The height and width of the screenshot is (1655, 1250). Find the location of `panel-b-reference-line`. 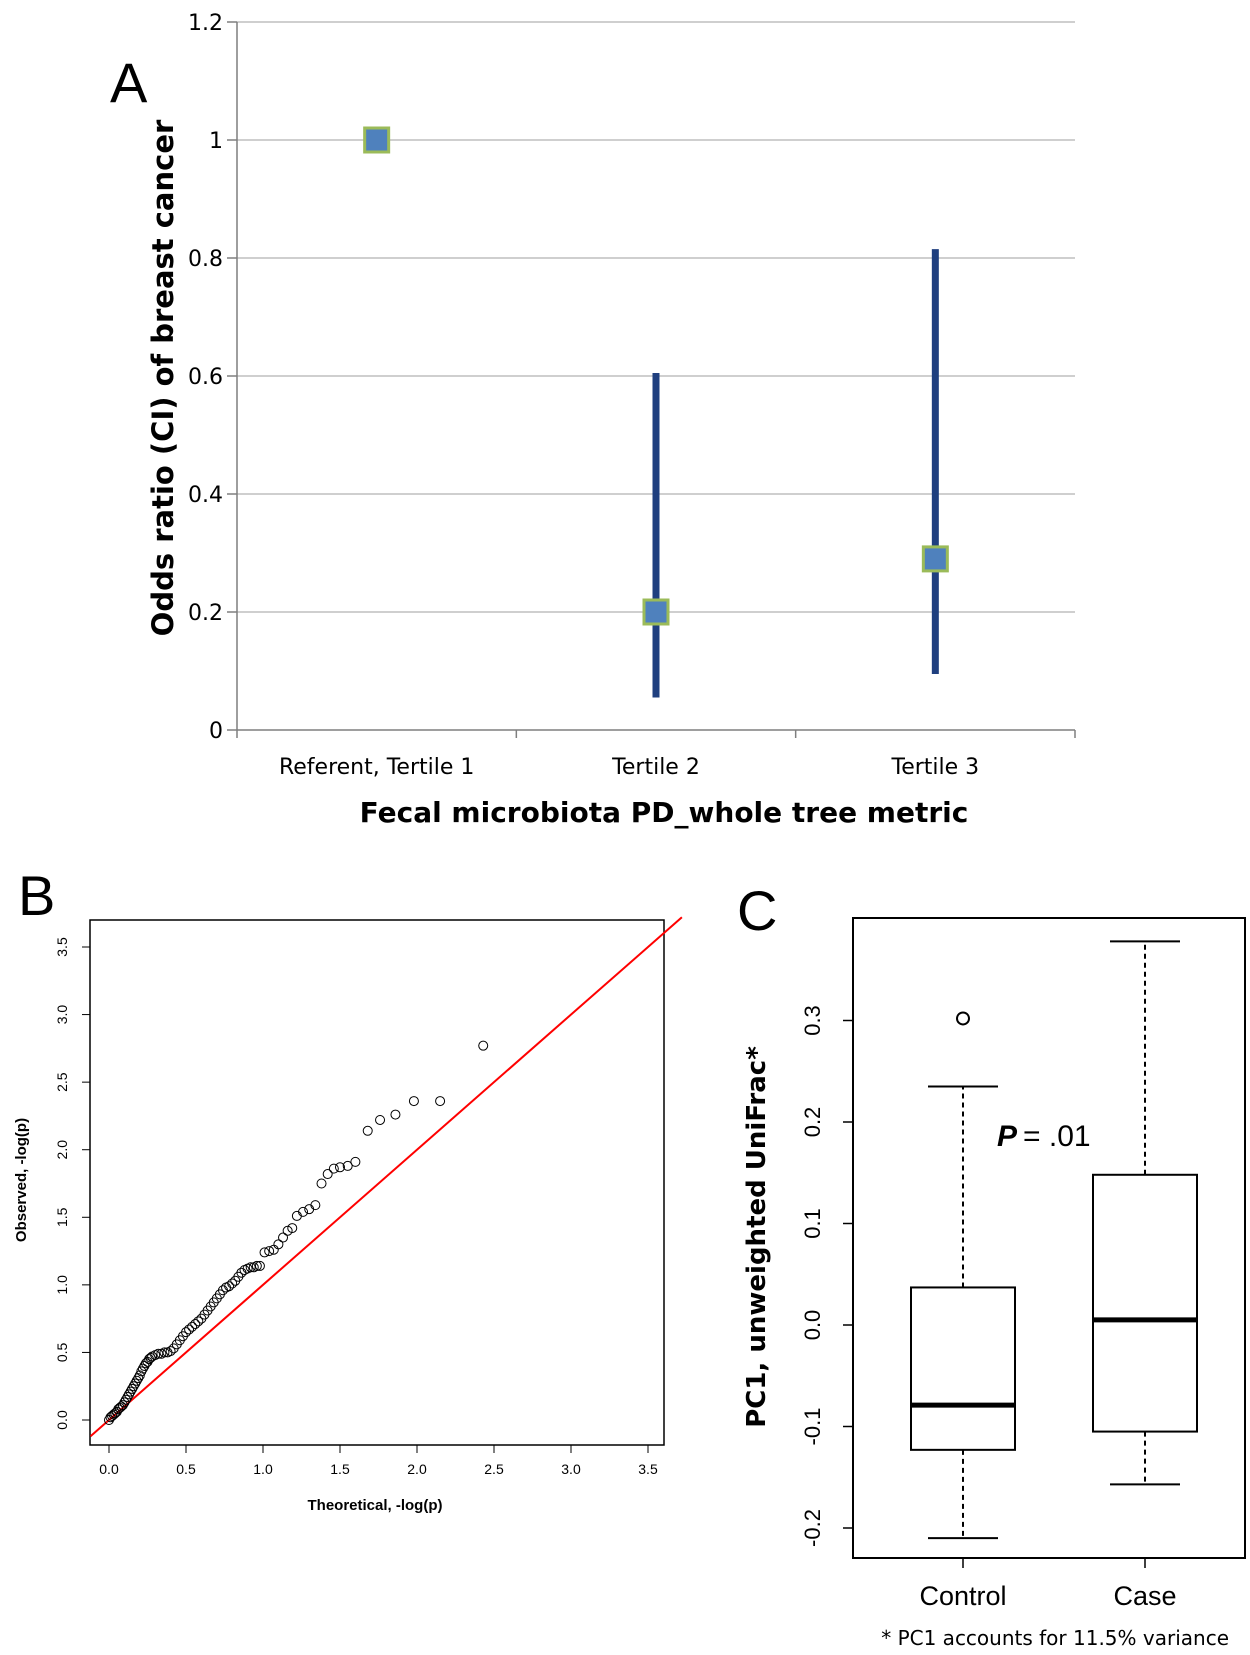

panel-b-reference-line is located at coordinates (386, 1176).